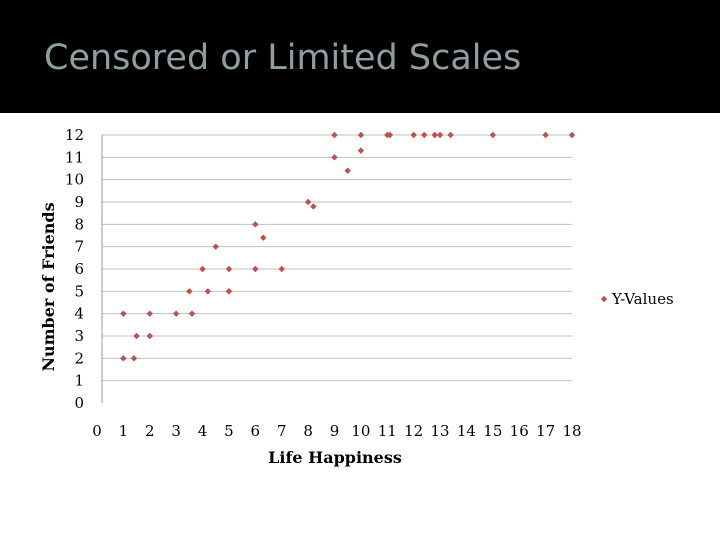 This screenshot has height=540, width=720. I want to click on y-tick-label: 6, so click(79, 269).